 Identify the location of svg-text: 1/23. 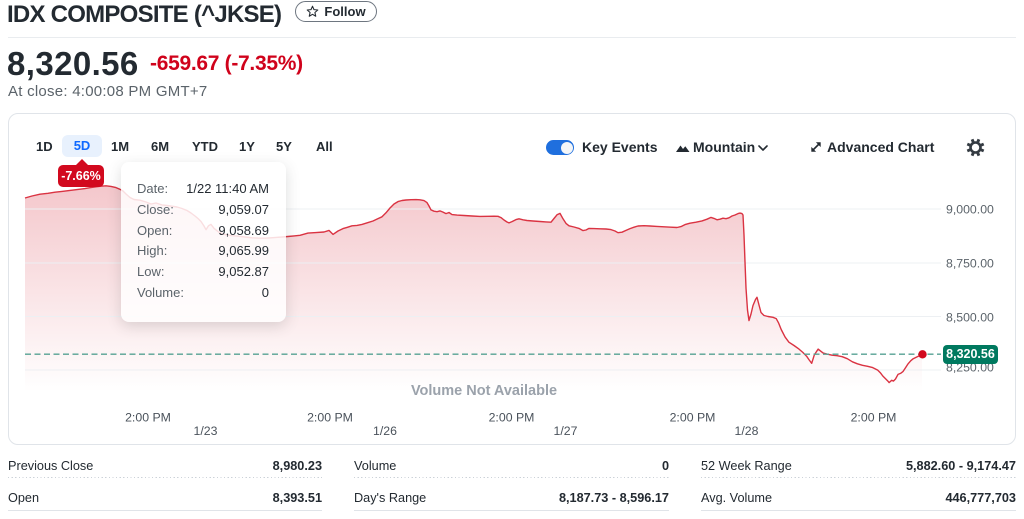
(206, 431).